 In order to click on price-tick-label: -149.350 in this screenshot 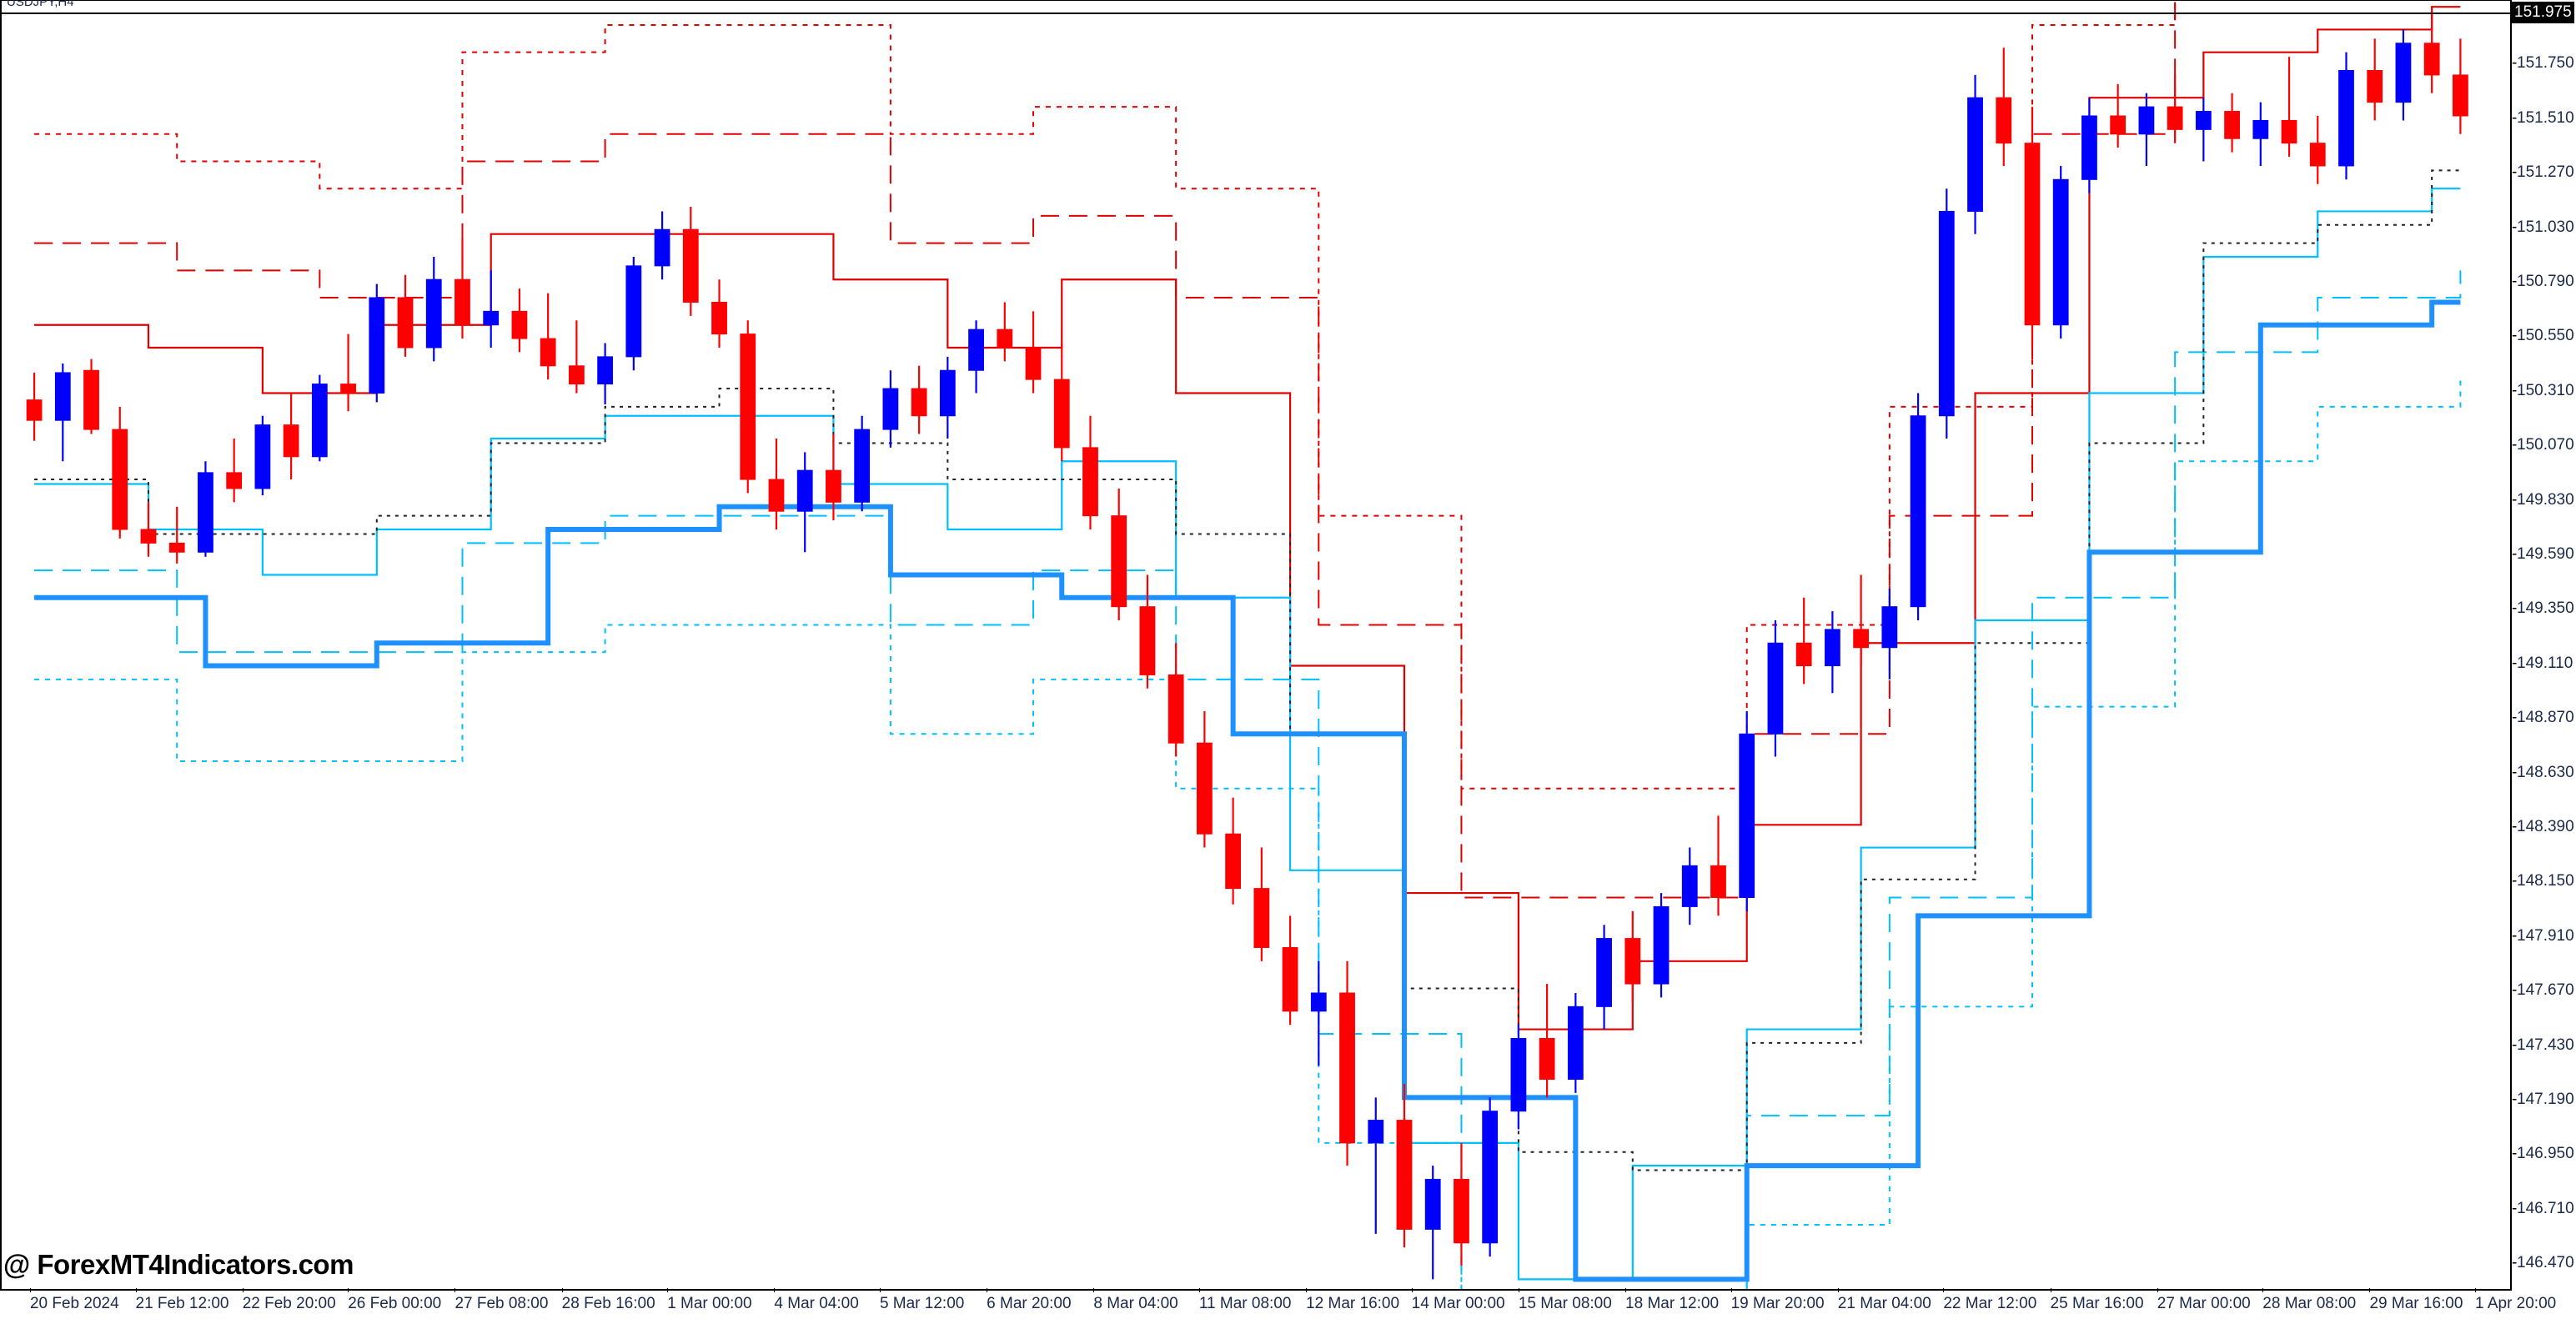, I will do `click(2544, 608)`.